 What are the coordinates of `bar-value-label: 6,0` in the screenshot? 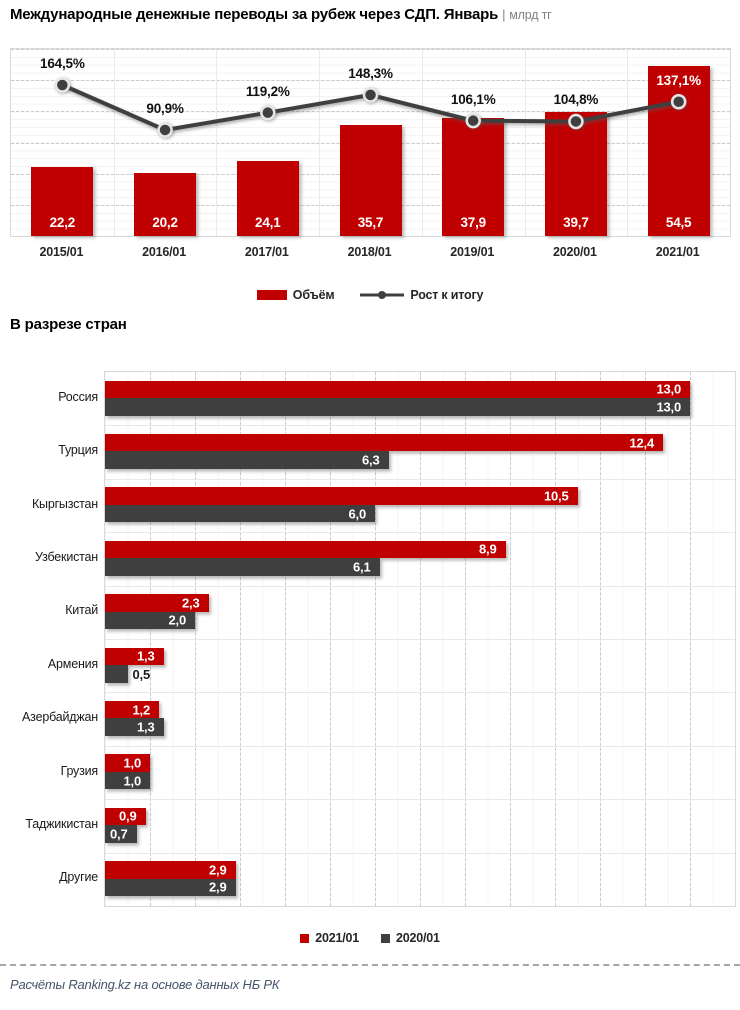 It's located at (357, 514).